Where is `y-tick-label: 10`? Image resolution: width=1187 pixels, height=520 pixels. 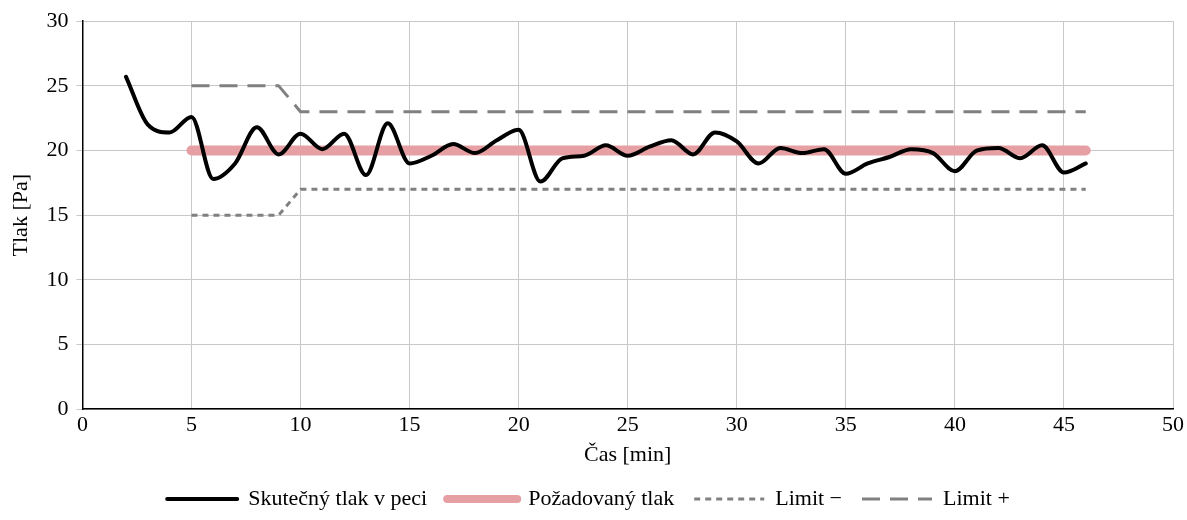
y-tick-label: 10 is located at coordinates (57, 278).